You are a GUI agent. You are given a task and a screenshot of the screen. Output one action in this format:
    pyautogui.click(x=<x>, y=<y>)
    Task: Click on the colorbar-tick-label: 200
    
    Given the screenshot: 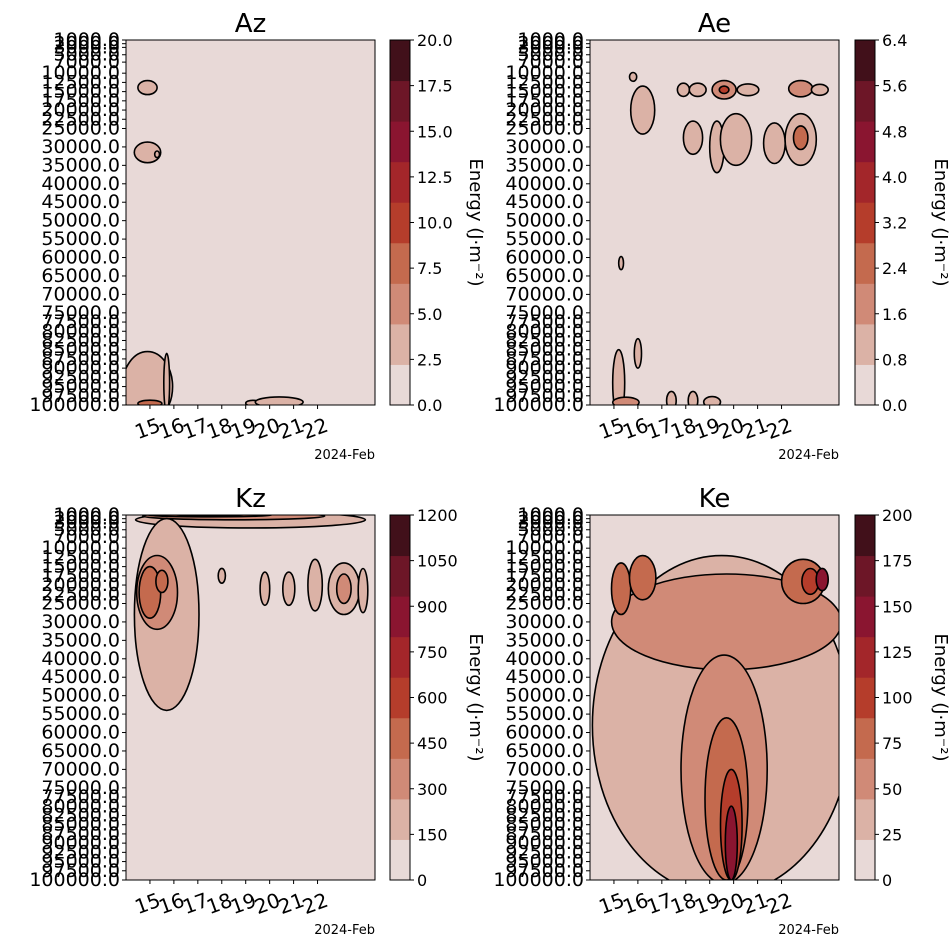 What is the action you would take?
    pyautogui.click(x=897, y=515)
    